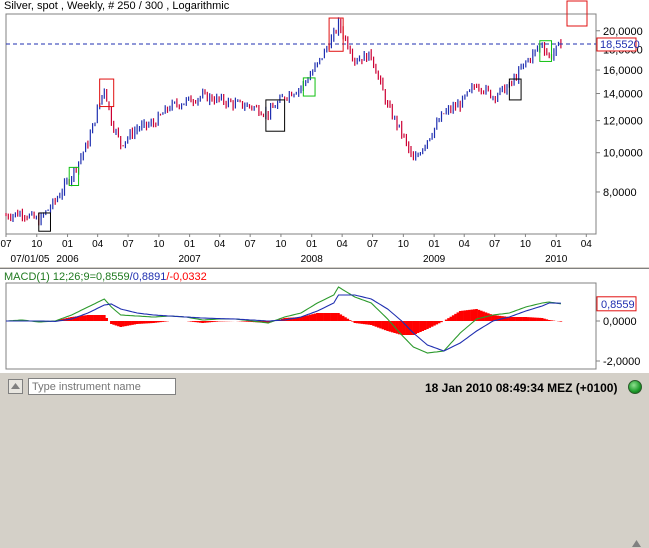 The width and height of the screenshot is (649, 548). I want to click on macd-histogram, so click(284, 322).